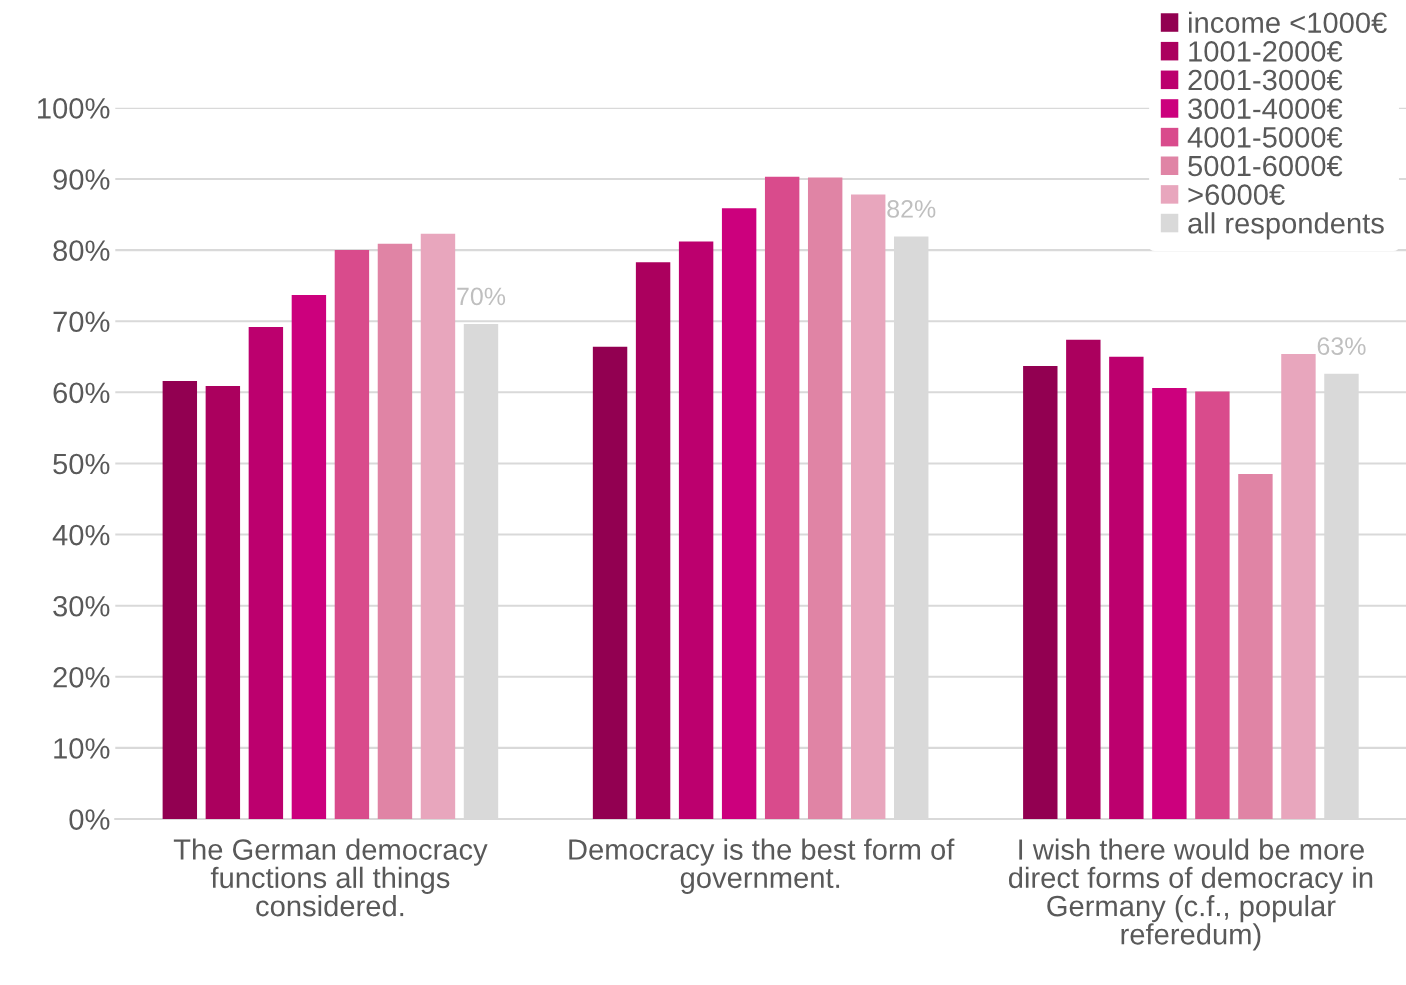  What do you see at coordinates (82, 748) in the screenshot?
I see `y-tick-label: 10%` at bounding box center [82, 748].